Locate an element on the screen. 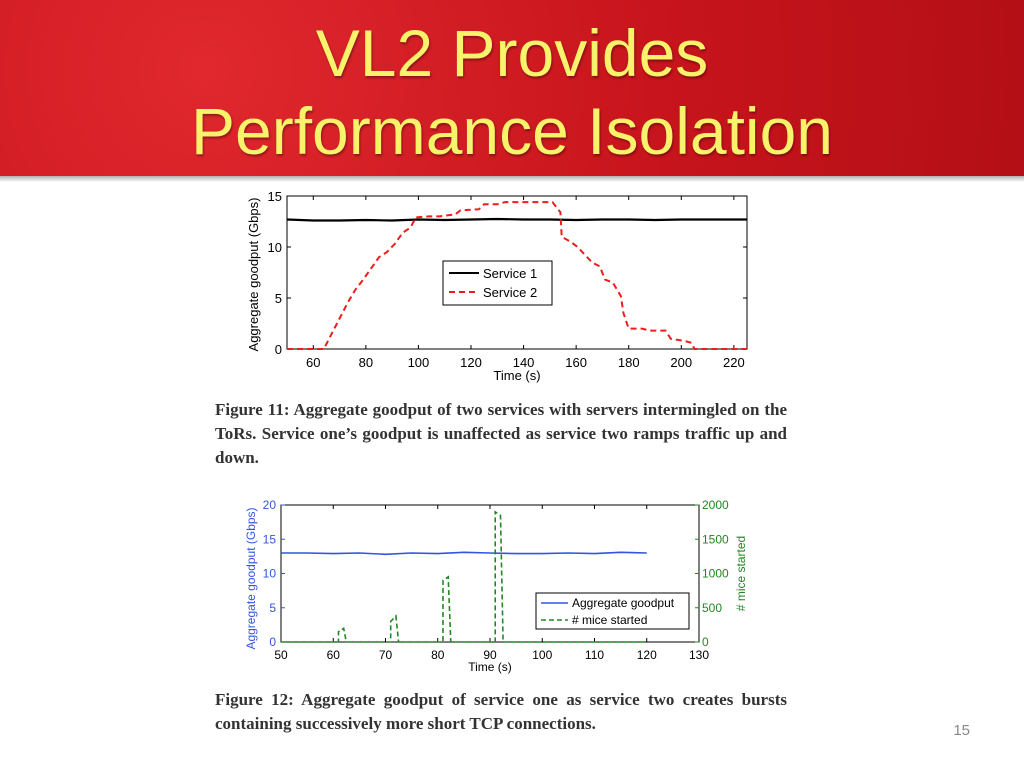 This screenshot has height=768, width=1024. chart-1-y-tick-label: 10 is located at coordinates (275, 247).